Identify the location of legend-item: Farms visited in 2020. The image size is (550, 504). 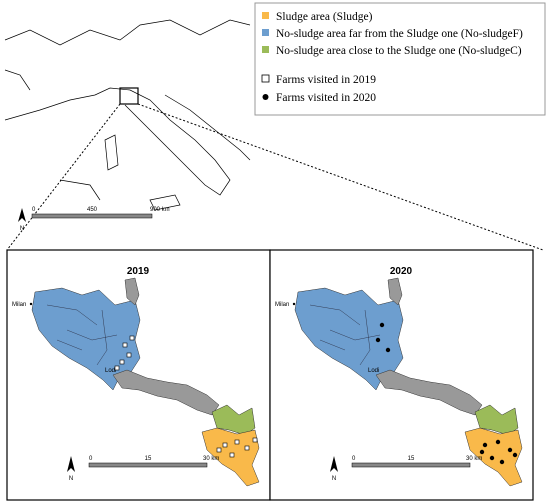
(326, 98).